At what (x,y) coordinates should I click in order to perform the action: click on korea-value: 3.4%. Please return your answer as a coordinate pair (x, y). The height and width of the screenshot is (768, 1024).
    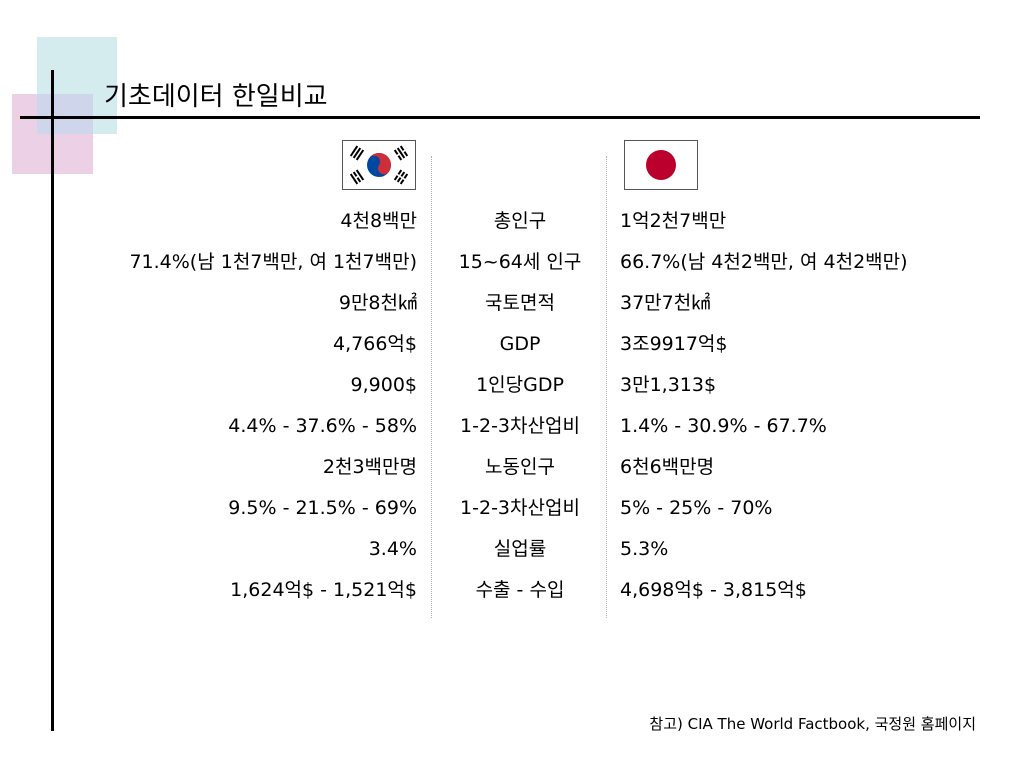
    Looking at the image, I should click on (392, 549).